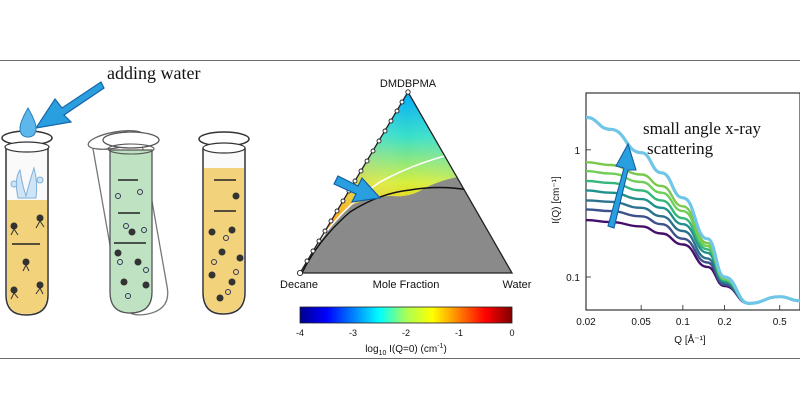 The height and width of the screenshot is (419, 800). What do you see at coordinates (69, 105) in the screenshot?
I see `adding-water-arrow` at bounding box center [69, 105].